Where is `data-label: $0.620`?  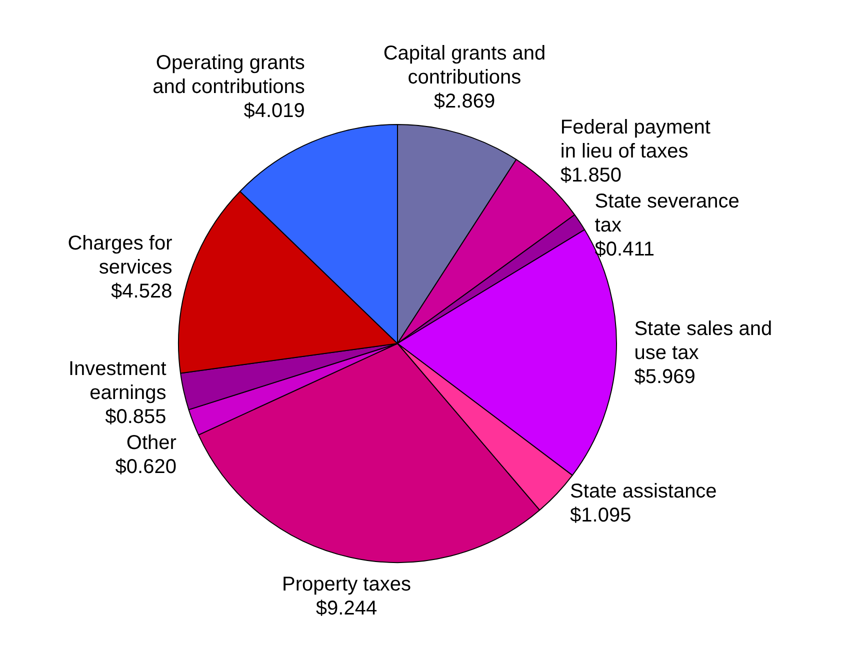 data-label: $0.620 is located at coordinates (145, 467).